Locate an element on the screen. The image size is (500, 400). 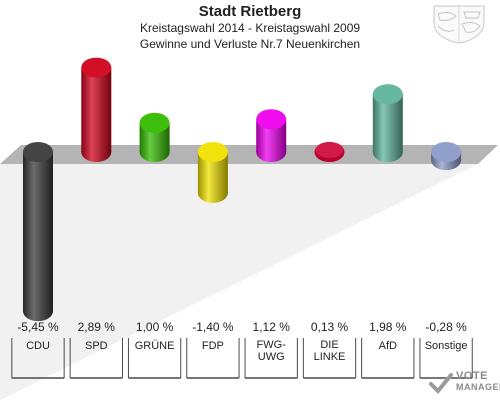
value-label: -0,28 % is located at coordinates (446, 327).